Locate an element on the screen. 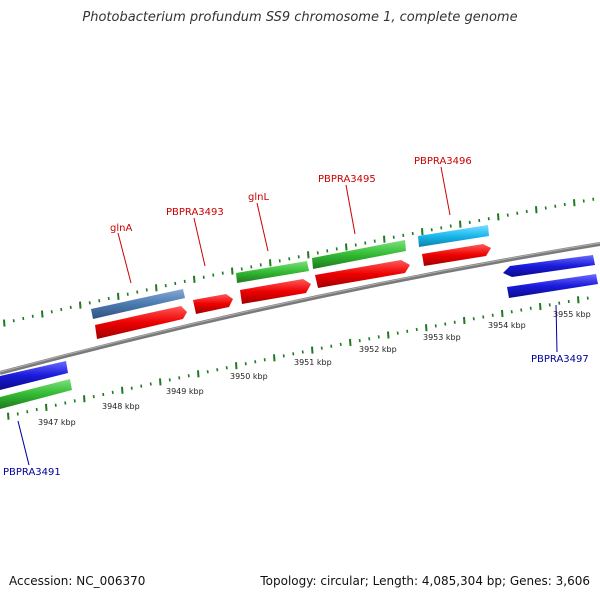 This screenshot has width=600, height=600. gene-PBPRA3497 is located at coordinates (552, 286).